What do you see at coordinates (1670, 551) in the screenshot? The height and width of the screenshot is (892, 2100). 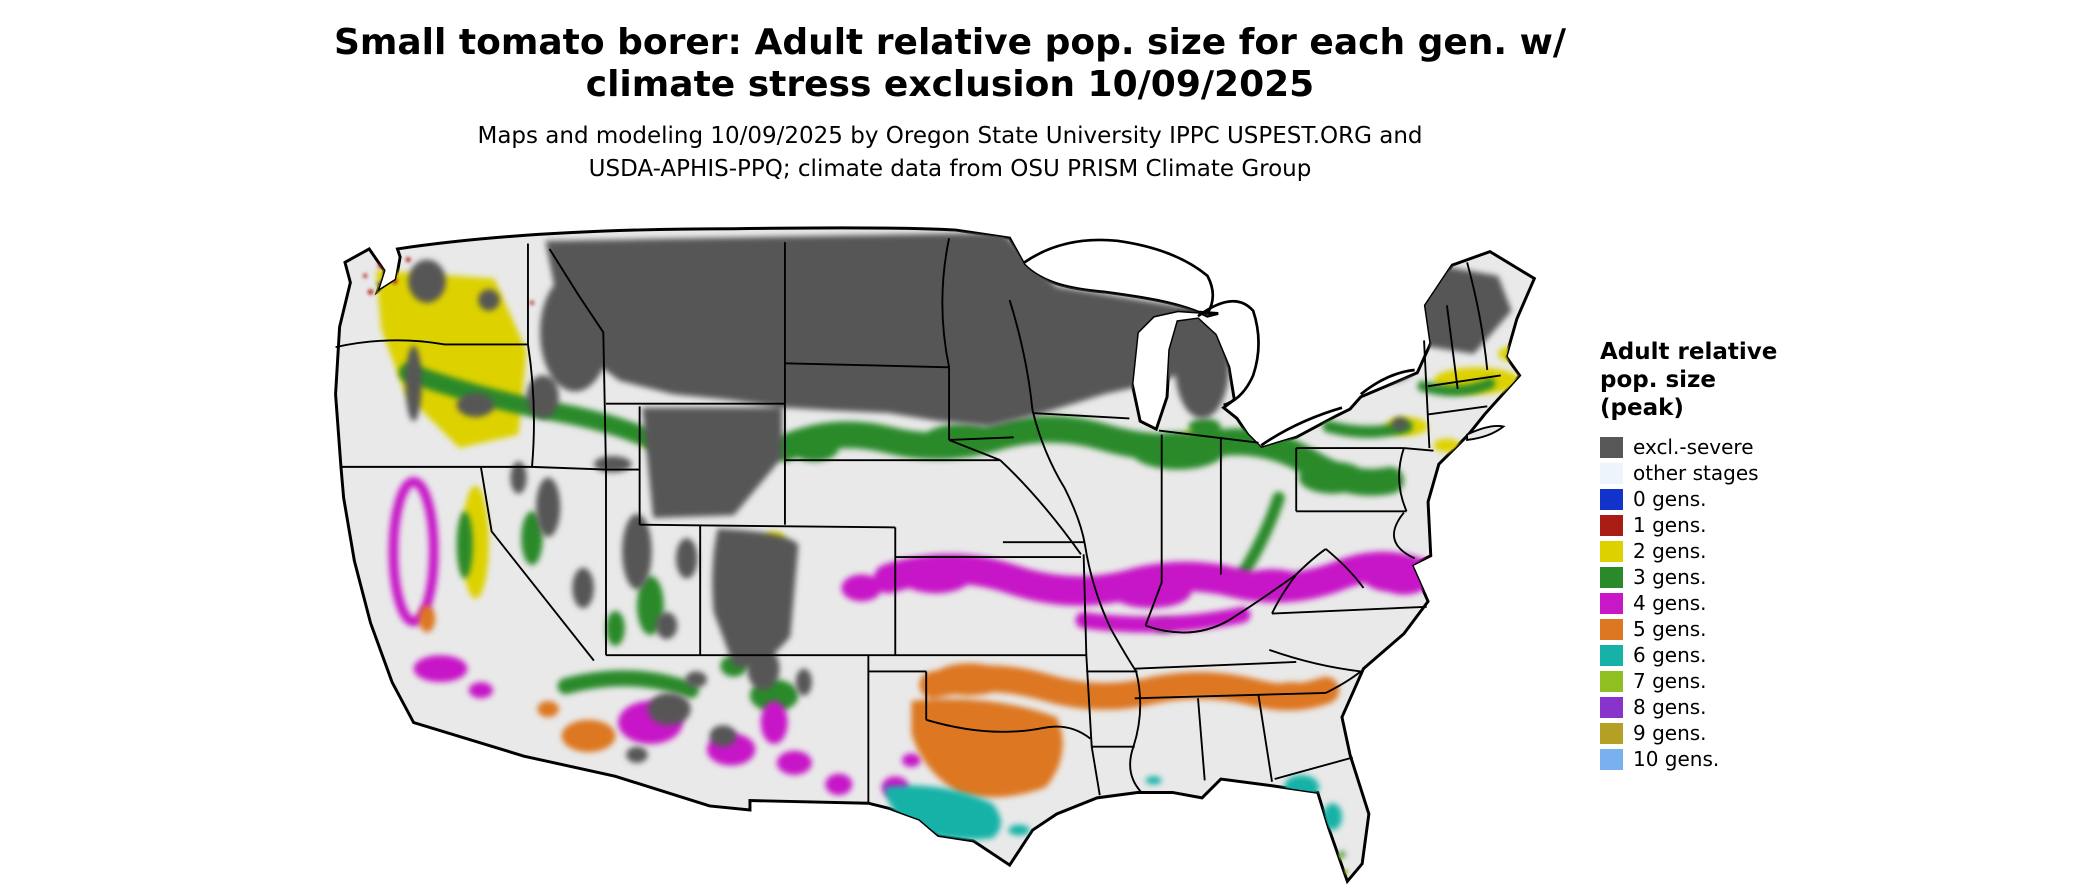 I see `legend-label: 2 gens.` at bounding box center [1670, 551].